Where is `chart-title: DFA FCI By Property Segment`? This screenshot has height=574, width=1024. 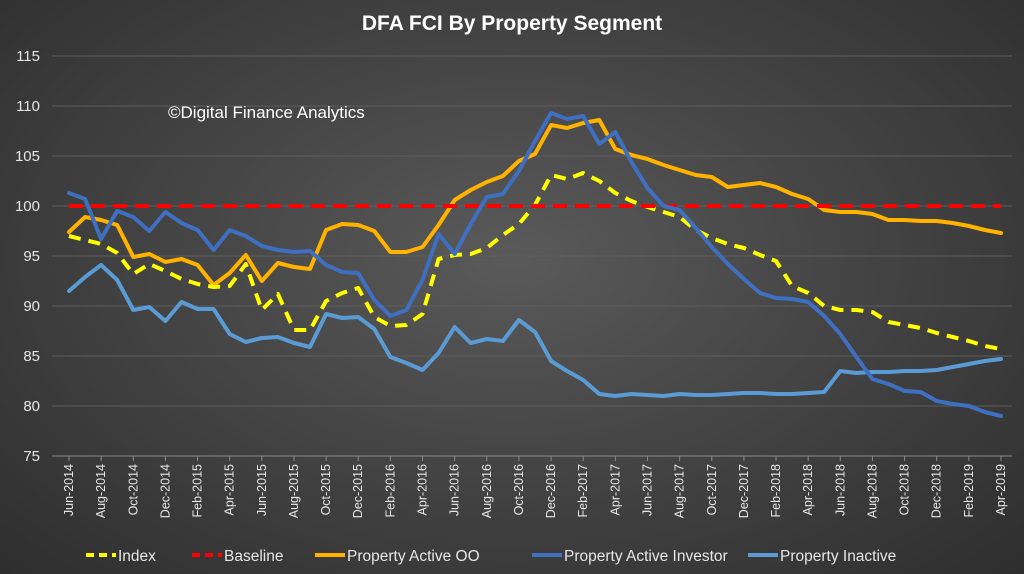
chart-title: DFA FCI By Property Segment is located at coordinates (512, 23).